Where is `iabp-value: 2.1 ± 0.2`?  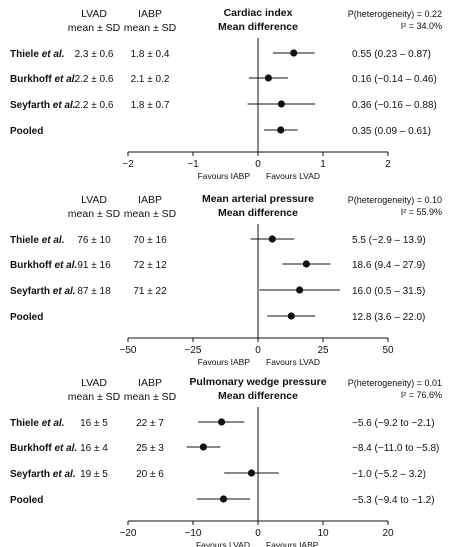
iabp-value: 2.1 ± 0.2 is located at coordinates (150, 79).